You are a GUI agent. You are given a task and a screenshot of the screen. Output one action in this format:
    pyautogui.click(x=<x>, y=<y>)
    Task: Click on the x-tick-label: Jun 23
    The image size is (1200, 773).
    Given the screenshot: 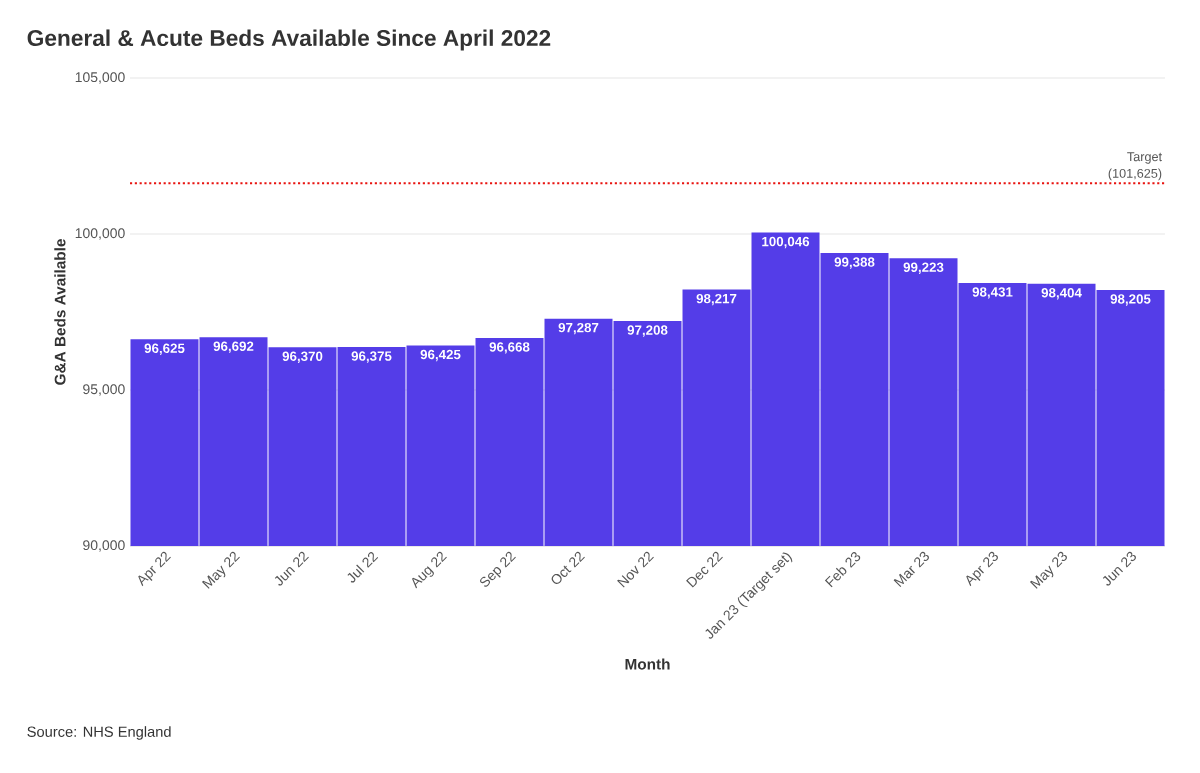 What is the action you would take?
    pyautogui.click(x=1119, y=568)
    